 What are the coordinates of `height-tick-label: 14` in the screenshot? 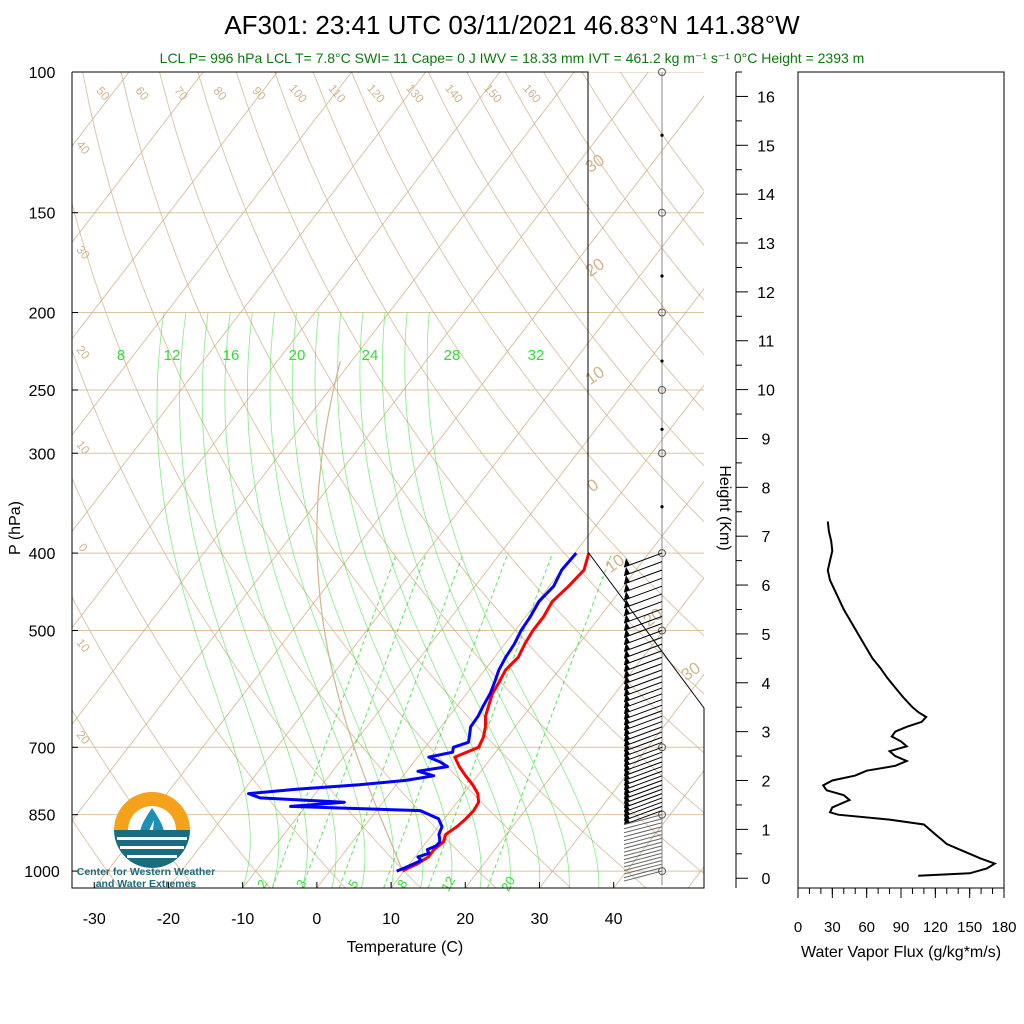 It's located at (766, 195).